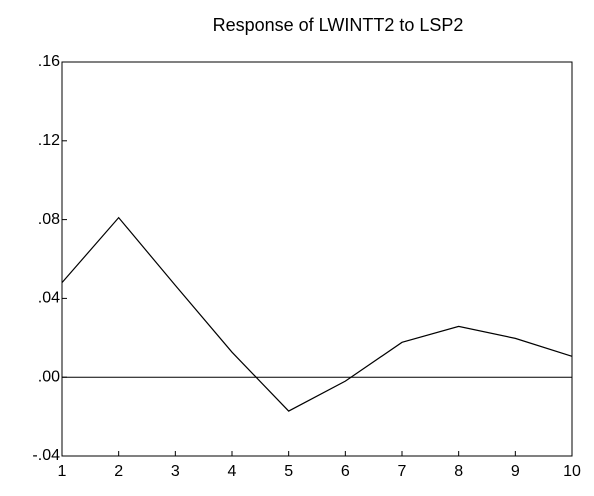  I want to click on x-tick-label: 6, so click(345, 471).